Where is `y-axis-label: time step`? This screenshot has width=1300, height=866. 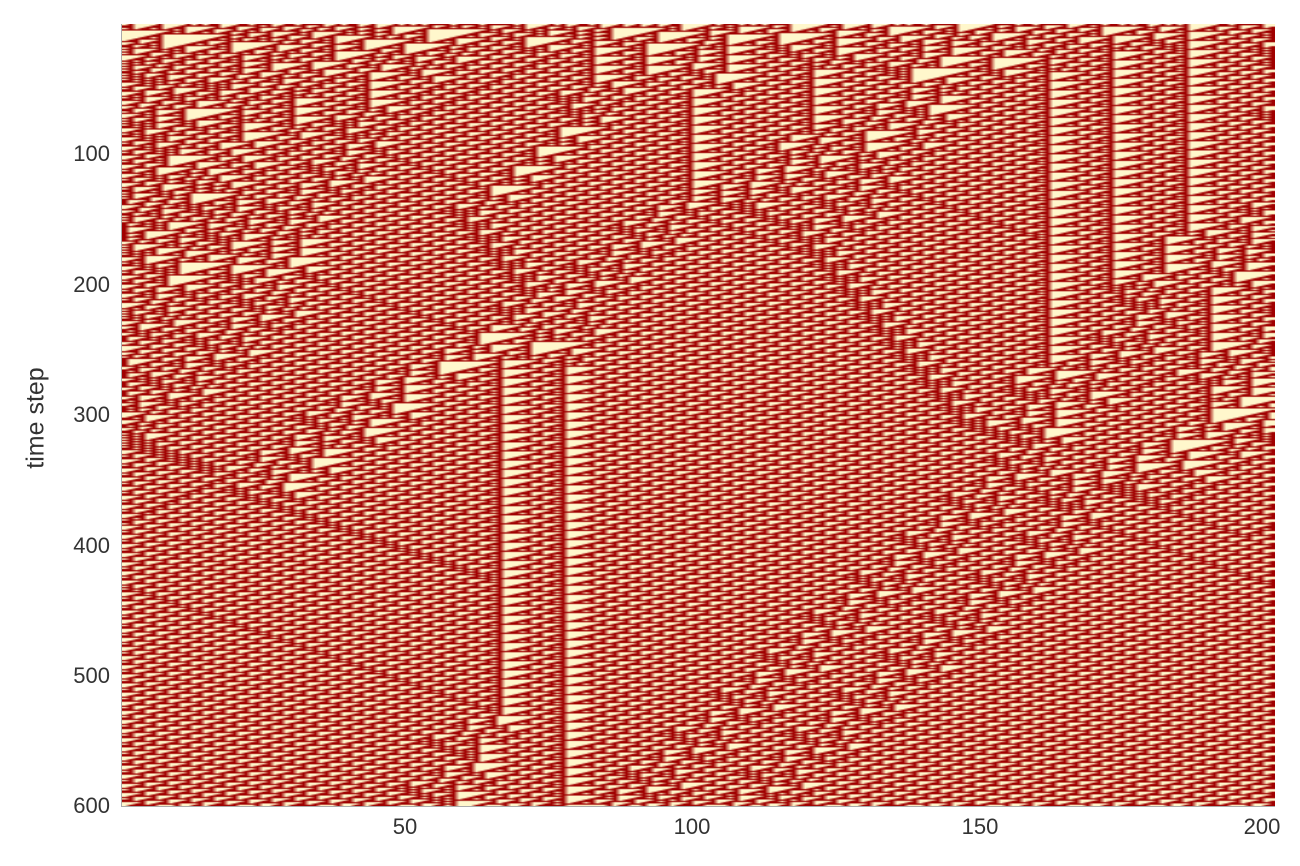
y-axis-label: time step is located at coordinates (35, 418).